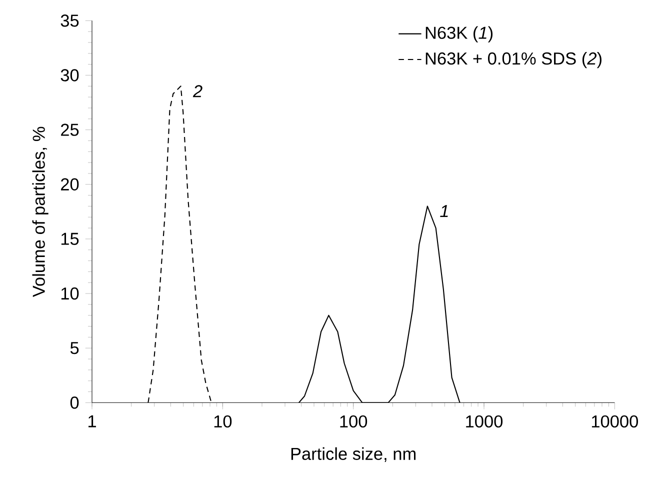 The height and width of the screenshot is (478, 648). I want to click on x-tick-label: 1000, so click(484, 421).